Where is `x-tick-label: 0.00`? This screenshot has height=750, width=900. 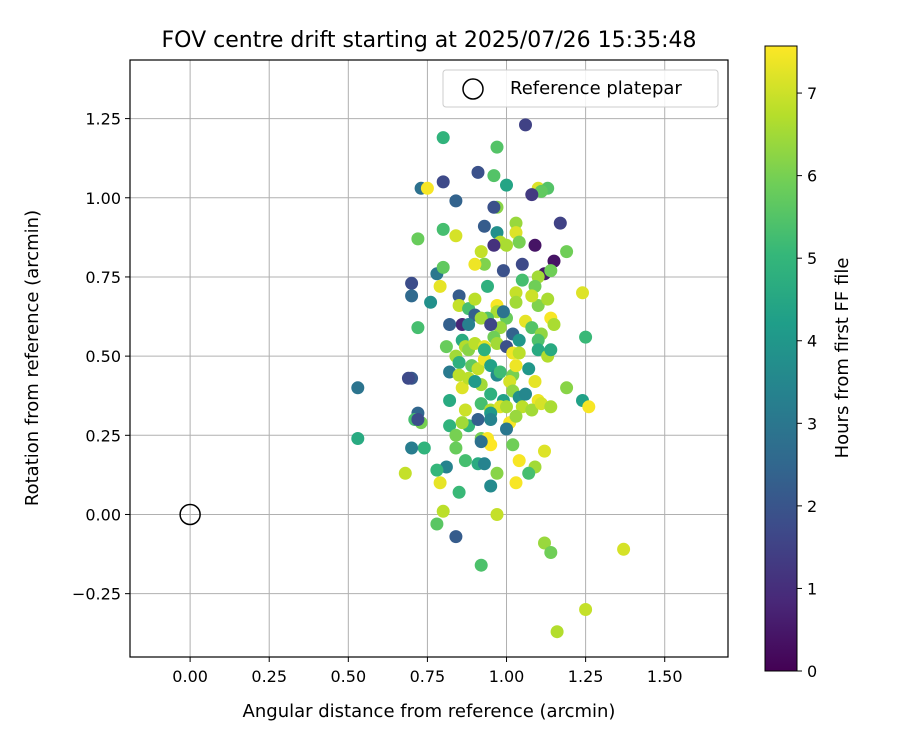 x-tick-label: 0.00 is located at coordinates (190, 676).